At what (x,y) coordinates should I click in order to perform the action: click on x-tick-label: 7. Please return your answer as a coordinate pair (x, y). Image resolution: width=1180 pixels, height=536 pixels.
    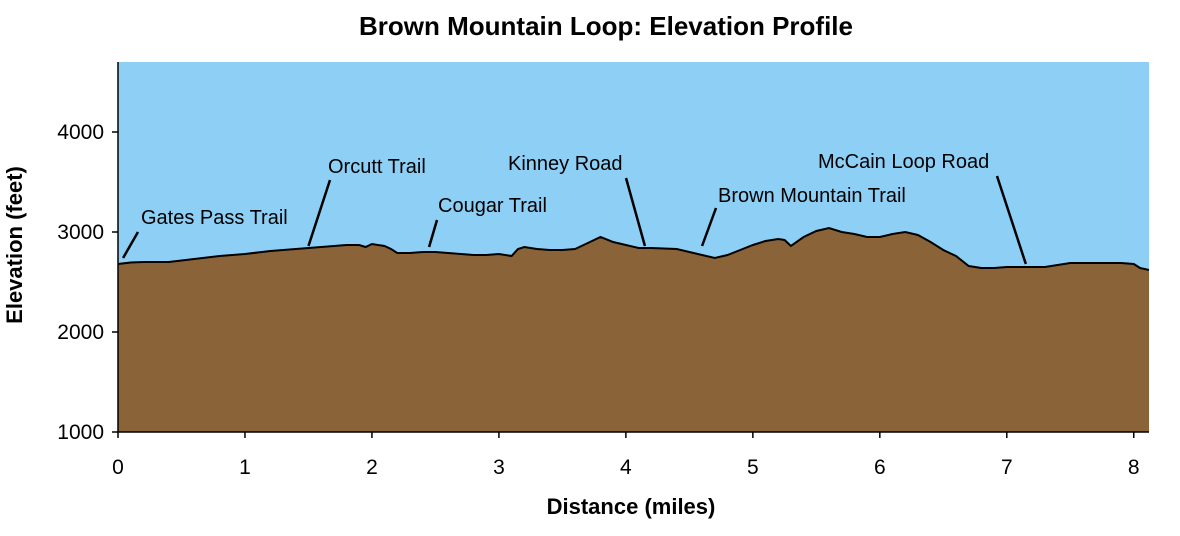
    Looking at the image, I should click on (1007, 467).